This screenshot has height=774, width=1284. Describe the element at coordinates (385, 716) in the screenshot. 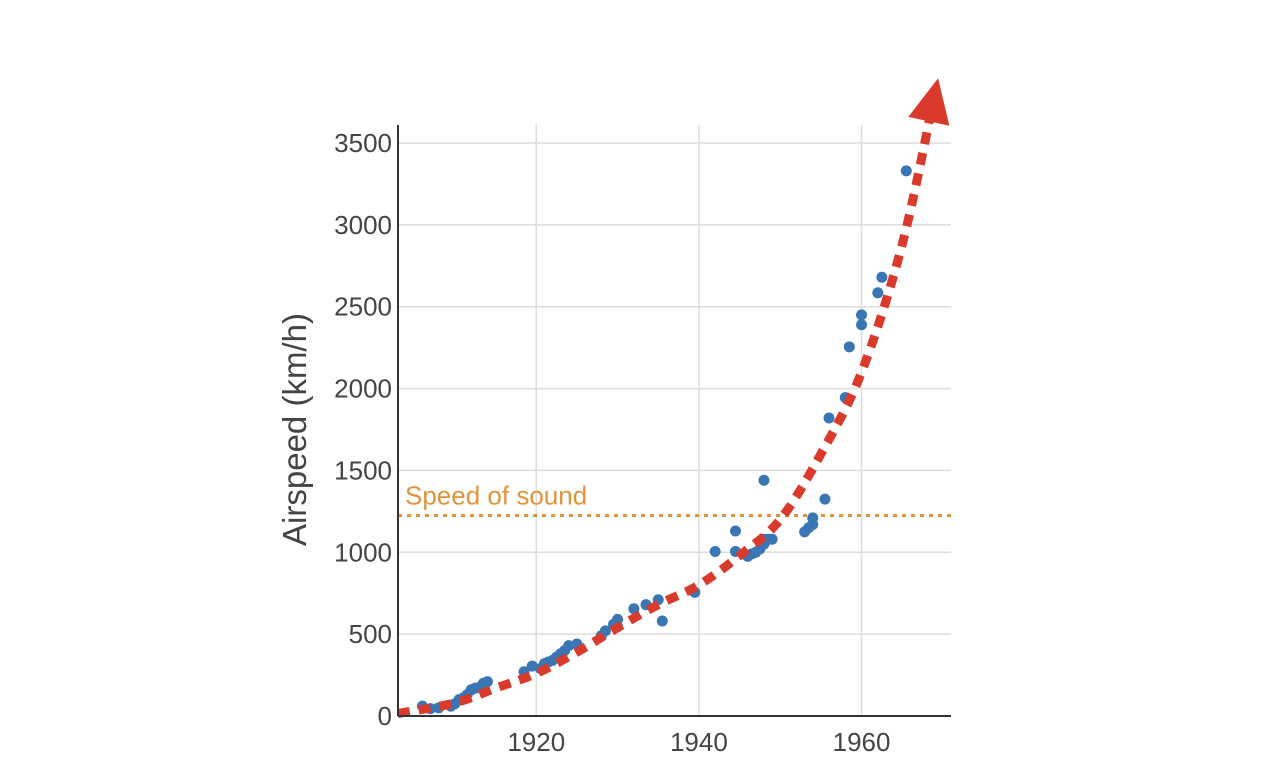

I see `y-tick-label: 0` at that location.